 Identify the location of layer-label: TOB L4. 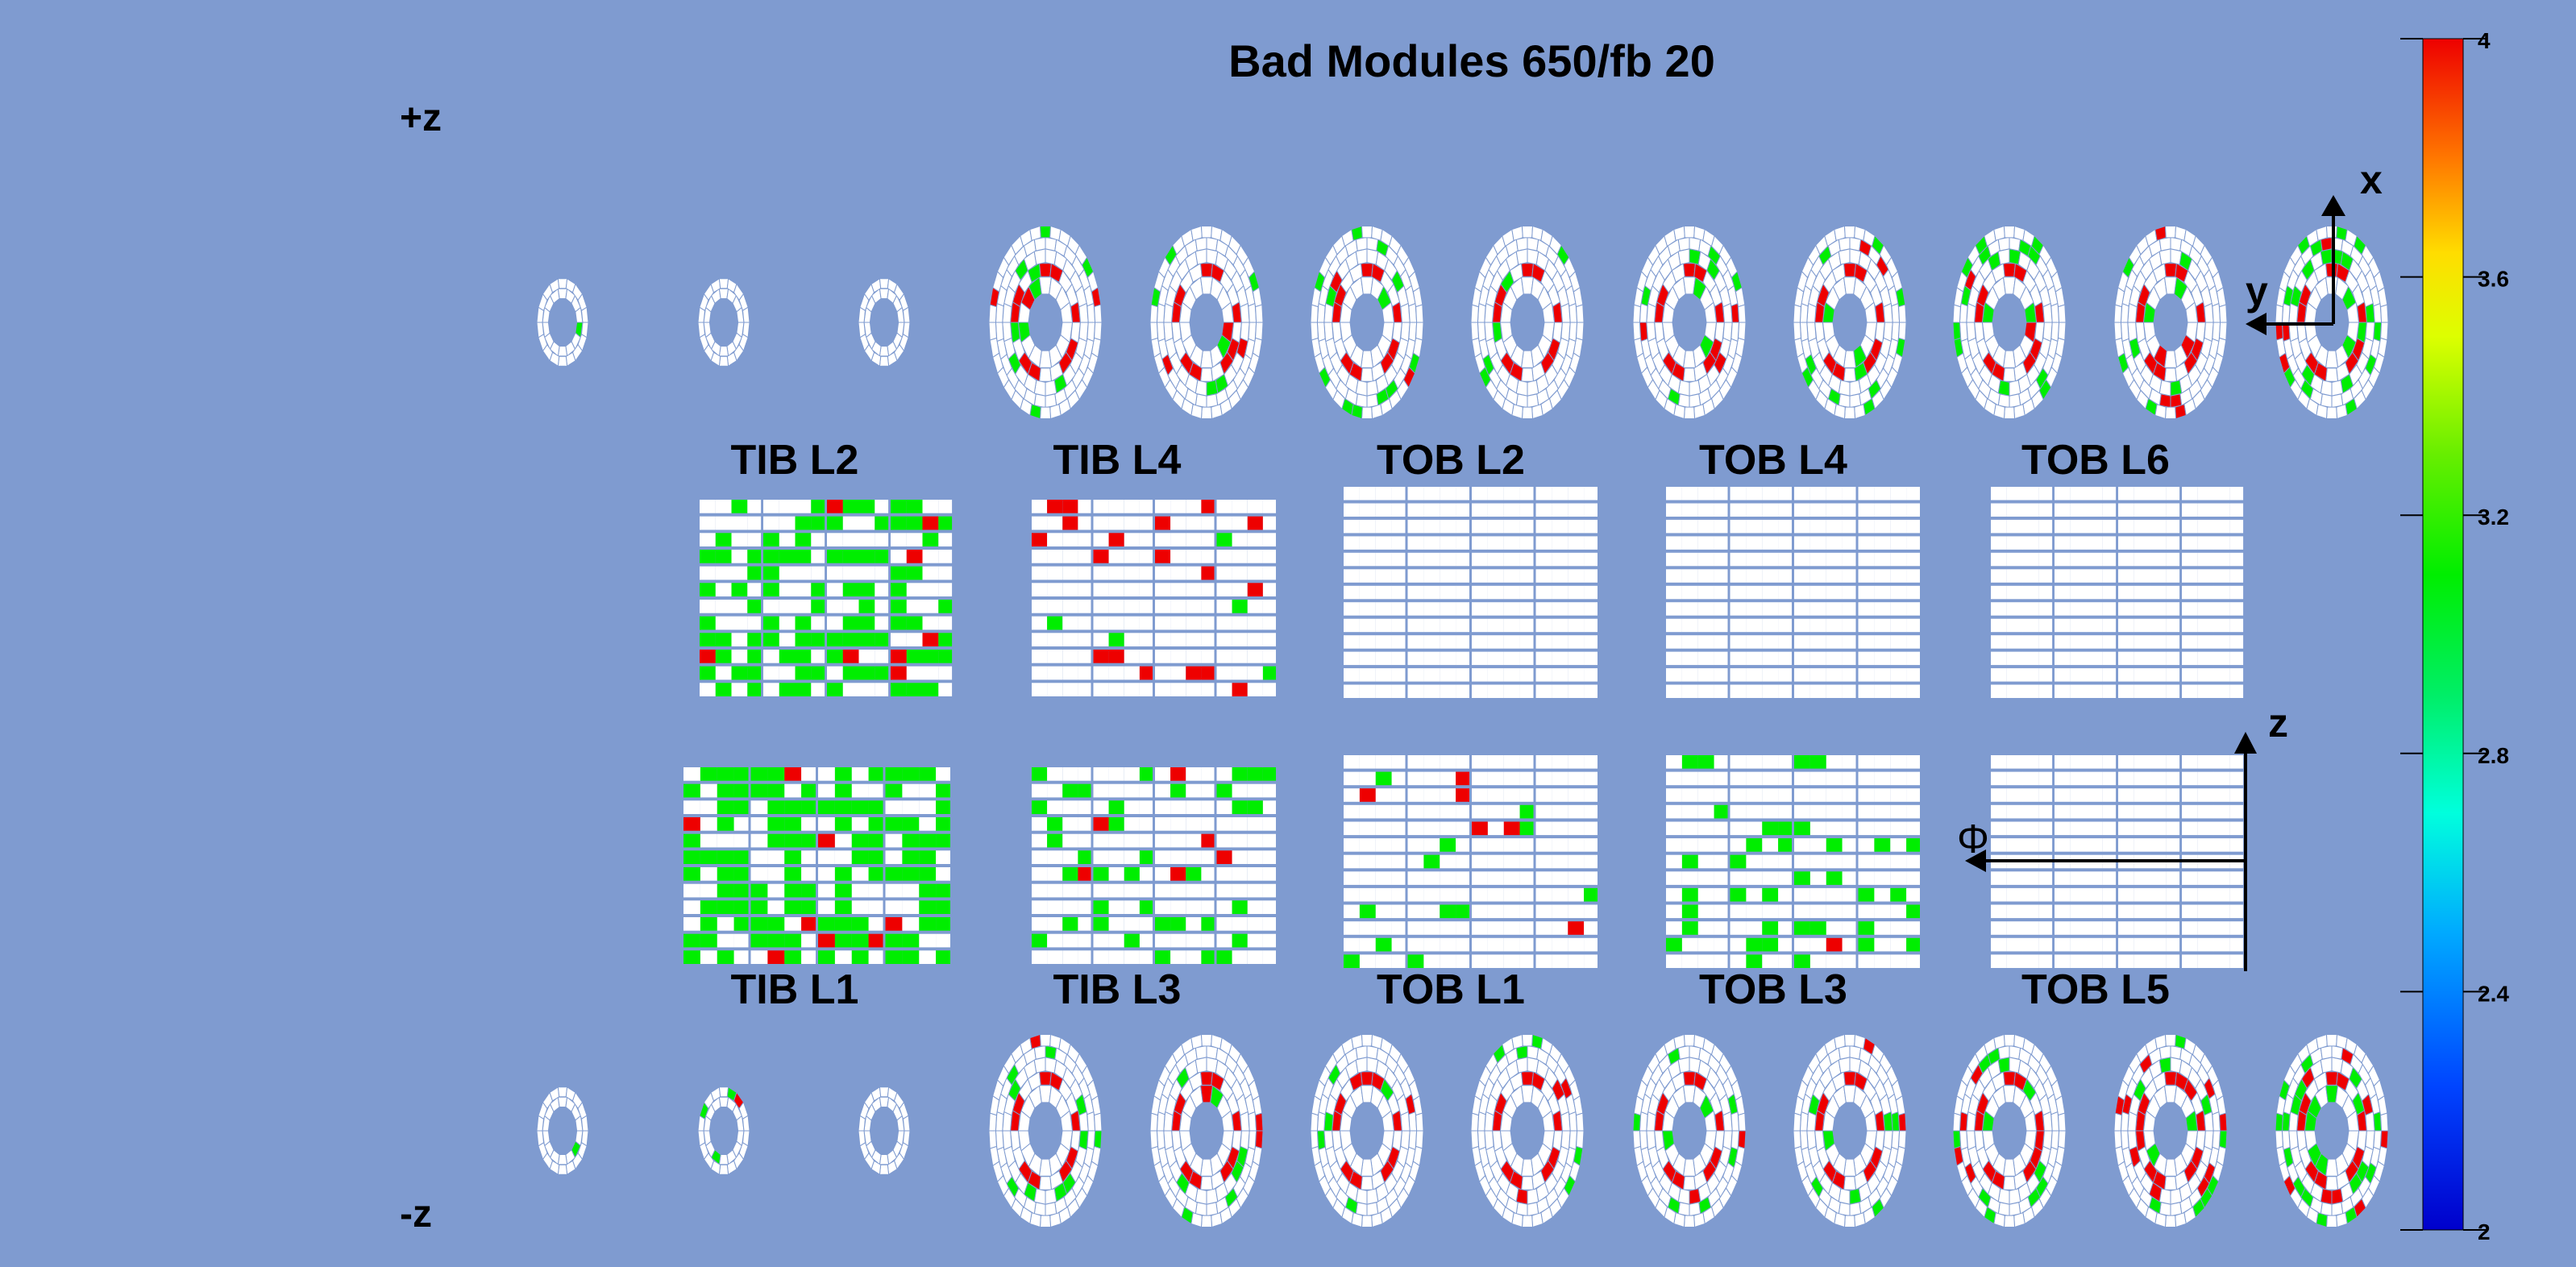
(1773, 460).